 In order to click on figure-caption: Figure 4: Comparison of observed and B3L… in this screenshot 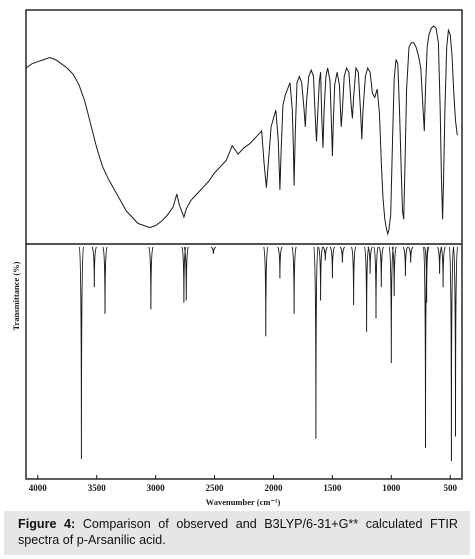, I will do `click(237, 533)`.